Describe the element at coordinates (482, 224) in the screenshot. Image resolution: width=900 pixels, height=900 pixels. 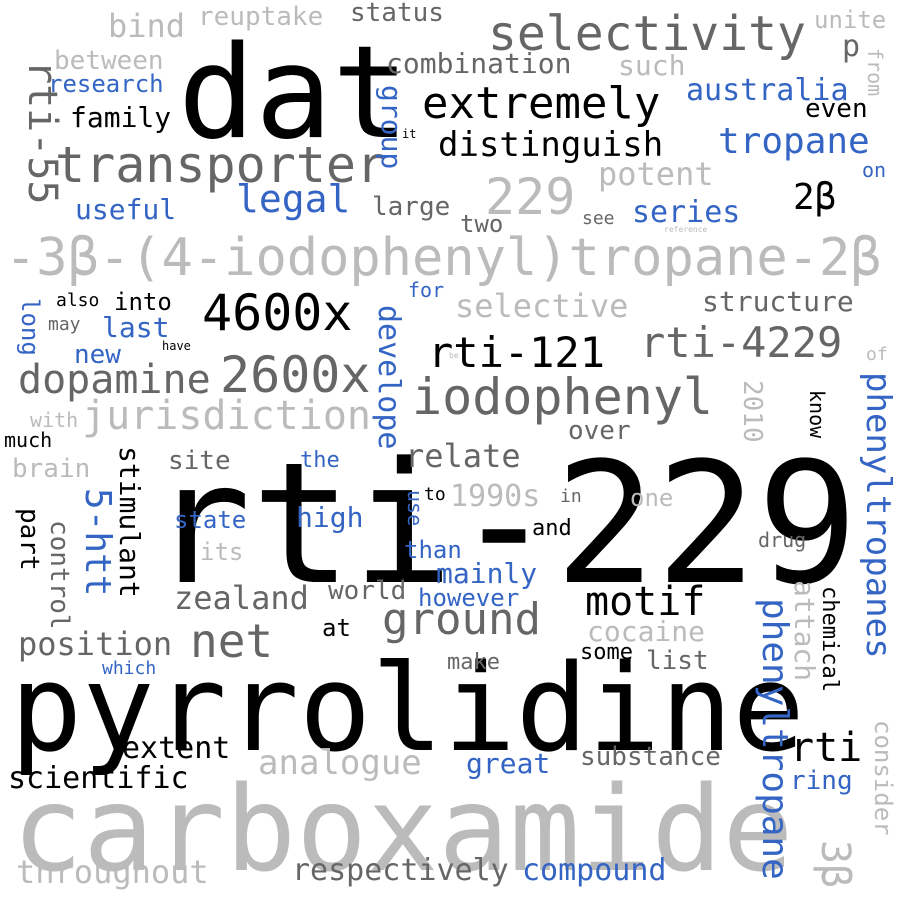
I see `word-cloud-word: two` at that location.